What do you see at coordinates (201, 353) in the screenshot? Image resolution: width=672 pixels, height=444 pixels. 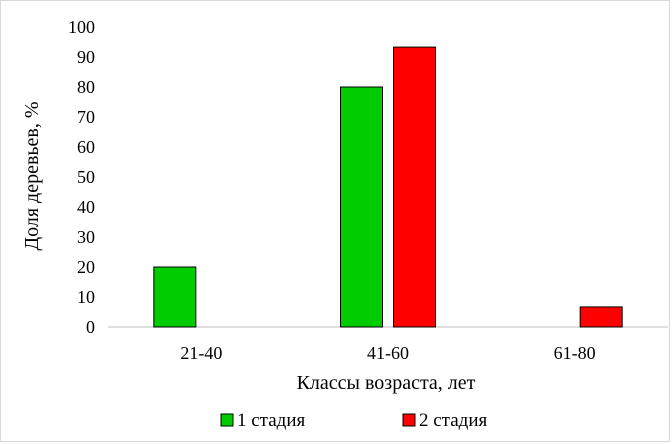 I see `x-tick-label: 21-40` at bounding box center [201, 353].